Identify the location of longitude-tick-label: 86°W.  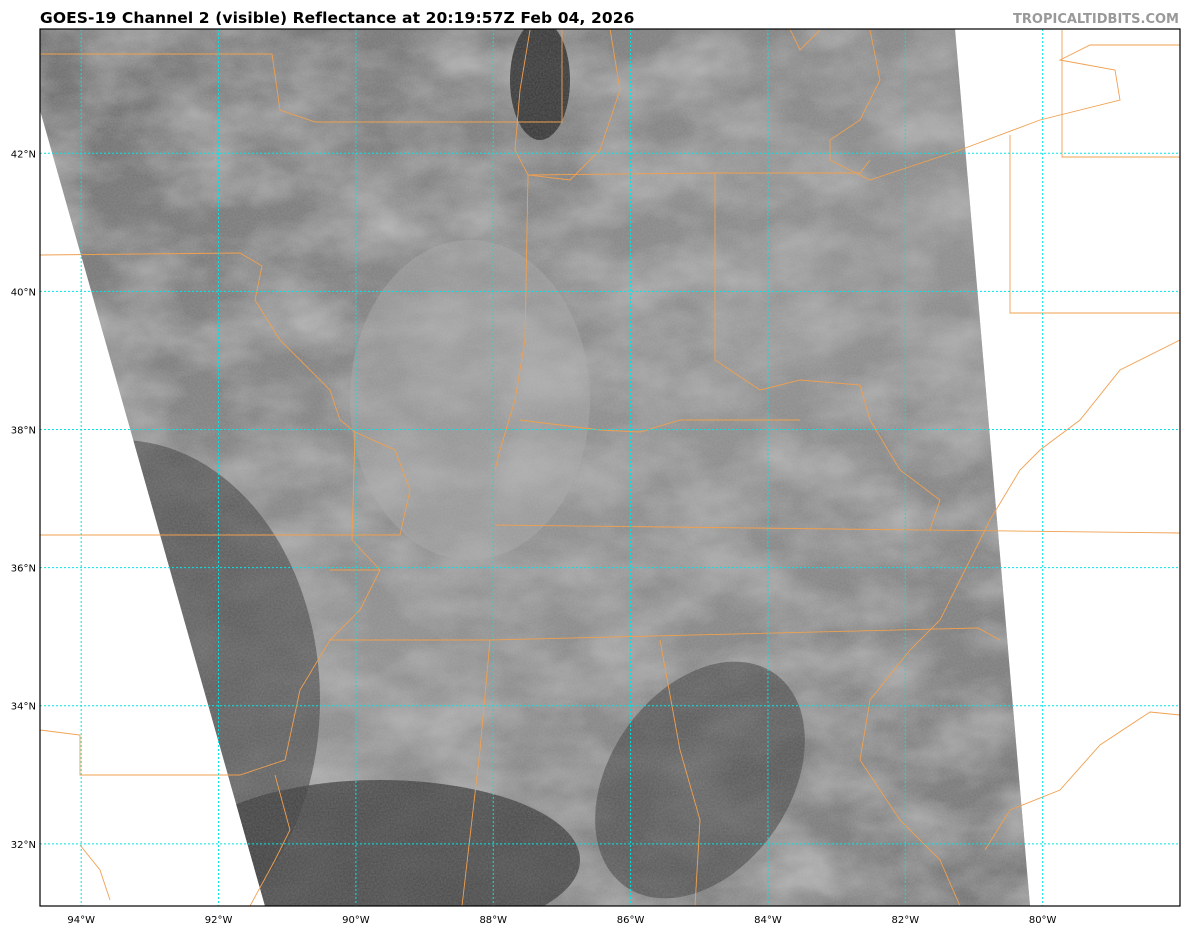
(631, 920).